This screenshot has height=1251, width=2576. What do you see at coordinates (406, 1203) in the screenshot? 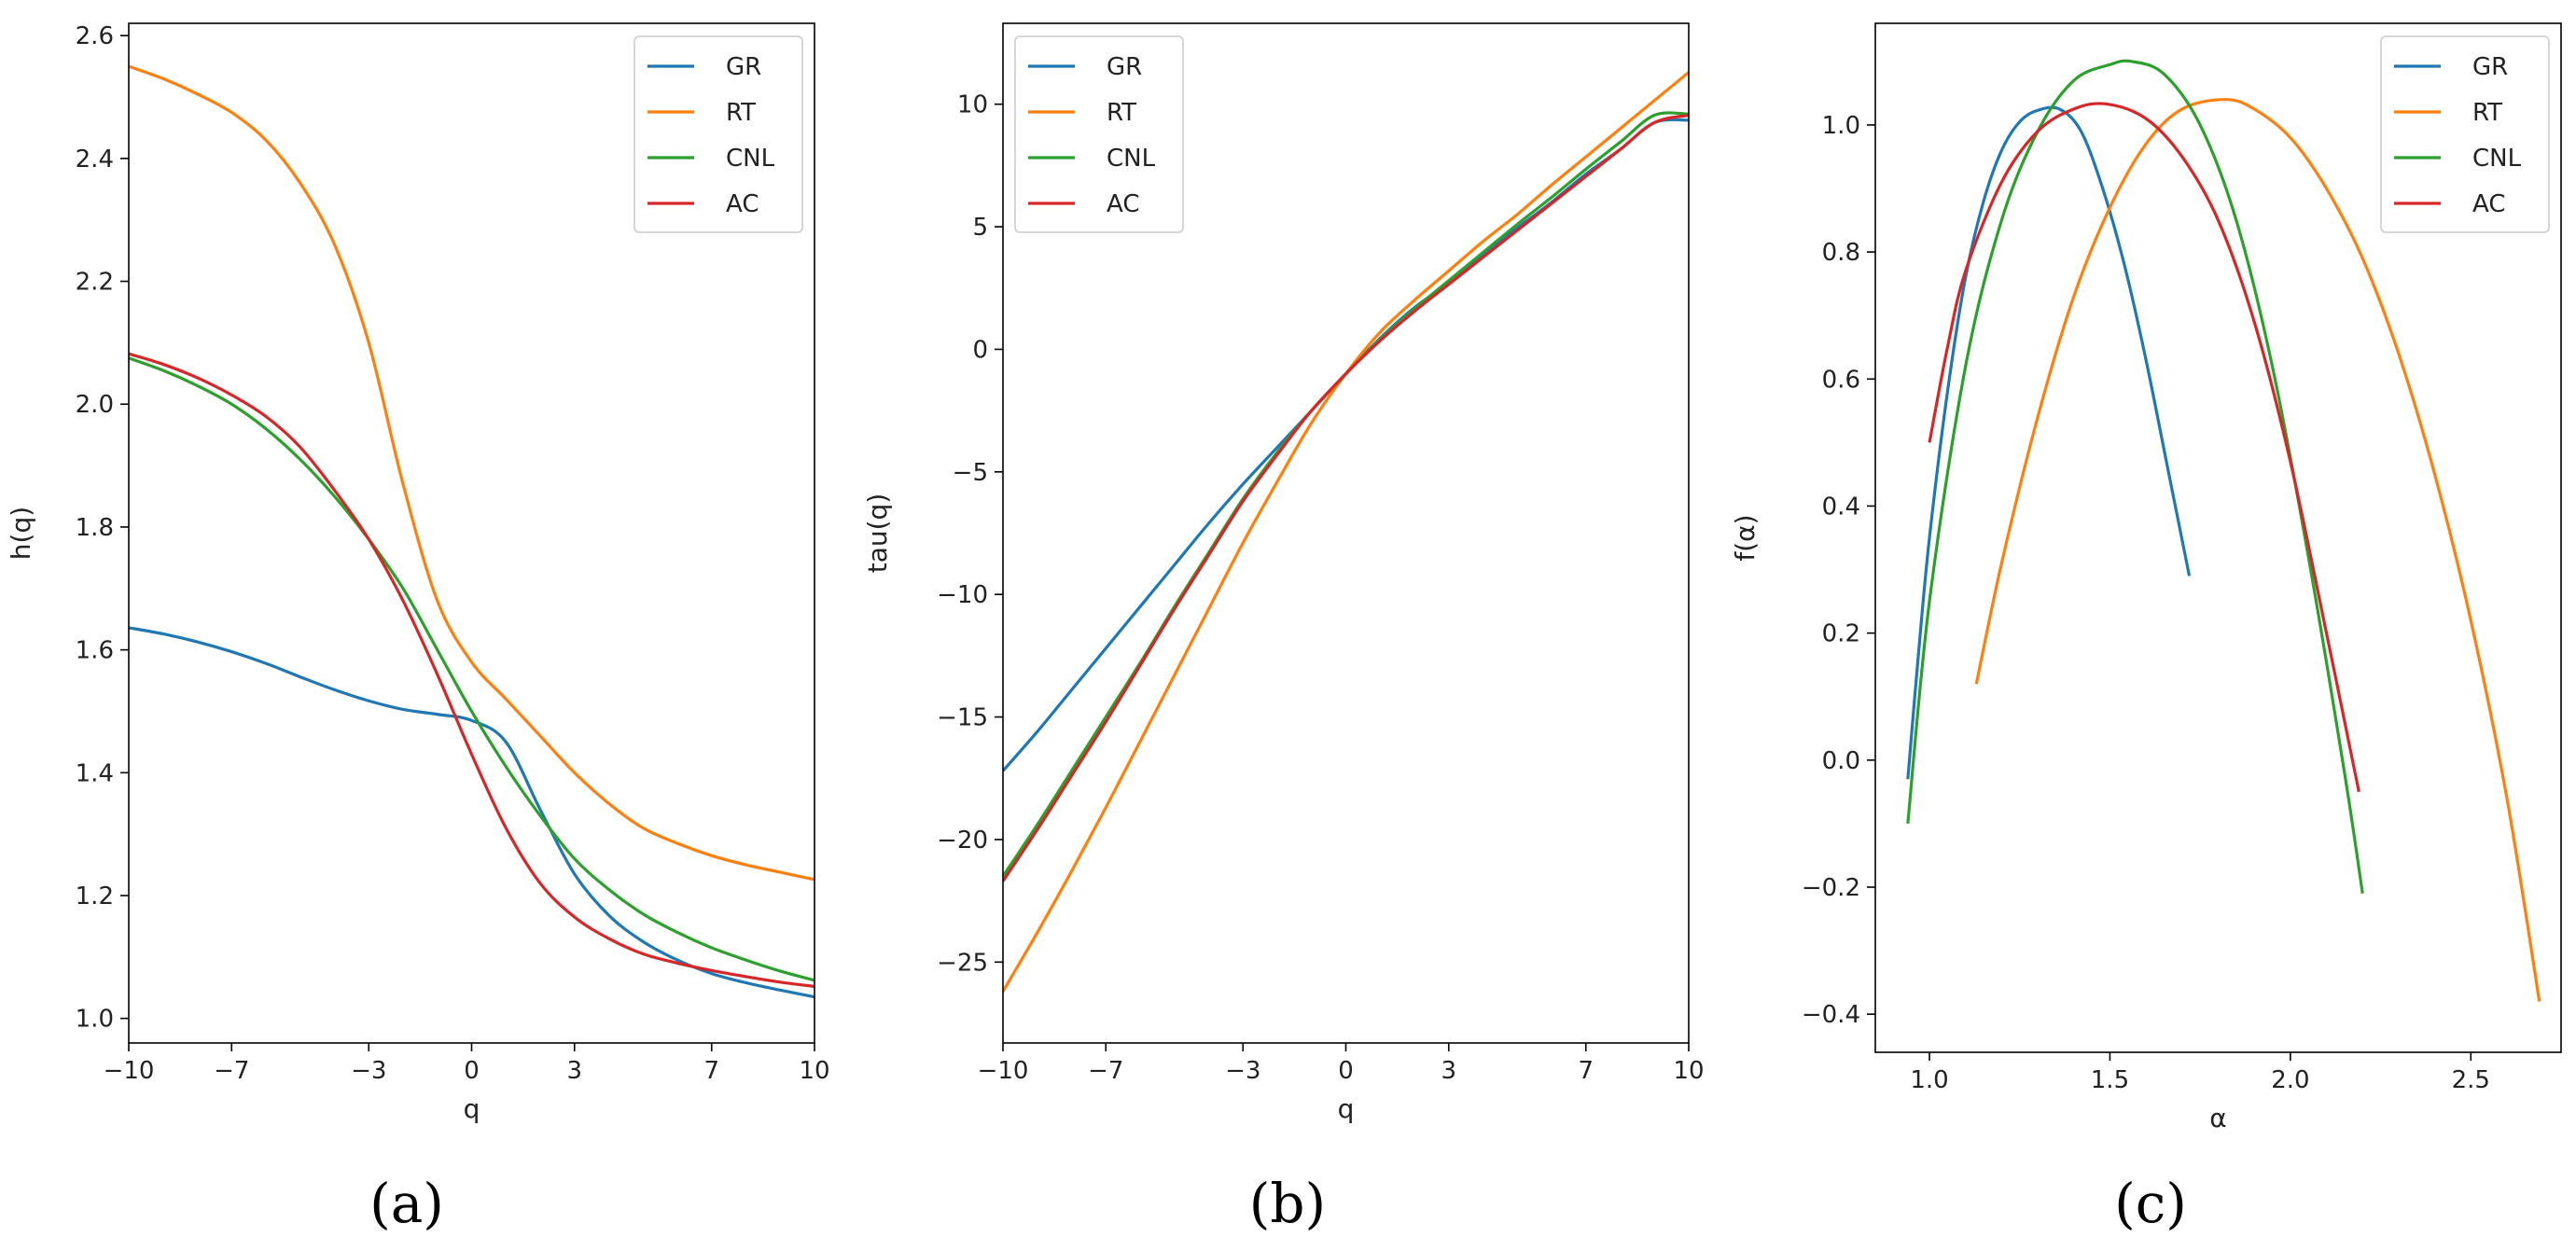
I see `panel-label: (a)` at bounding box center [406, 1203].